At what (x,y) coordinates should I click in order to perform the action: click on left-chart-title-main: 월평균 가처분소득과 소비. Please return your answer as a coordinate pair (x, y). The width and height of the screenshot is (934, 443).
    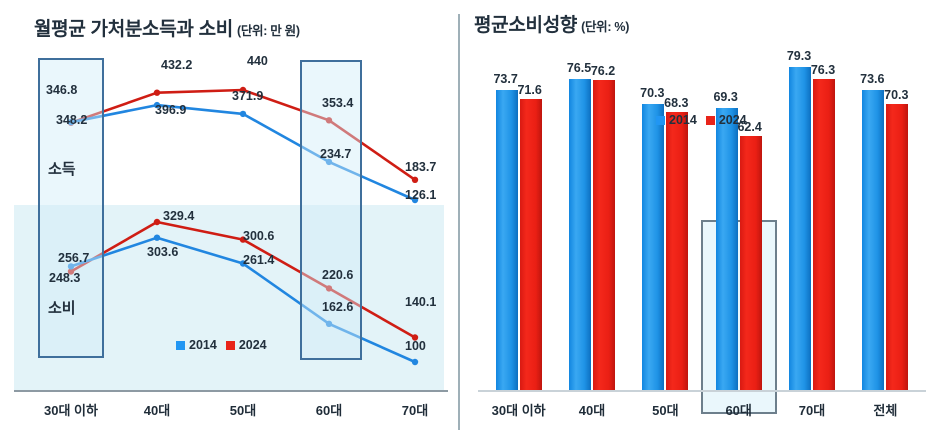
    Looking at the image, I should click on (133, 29).